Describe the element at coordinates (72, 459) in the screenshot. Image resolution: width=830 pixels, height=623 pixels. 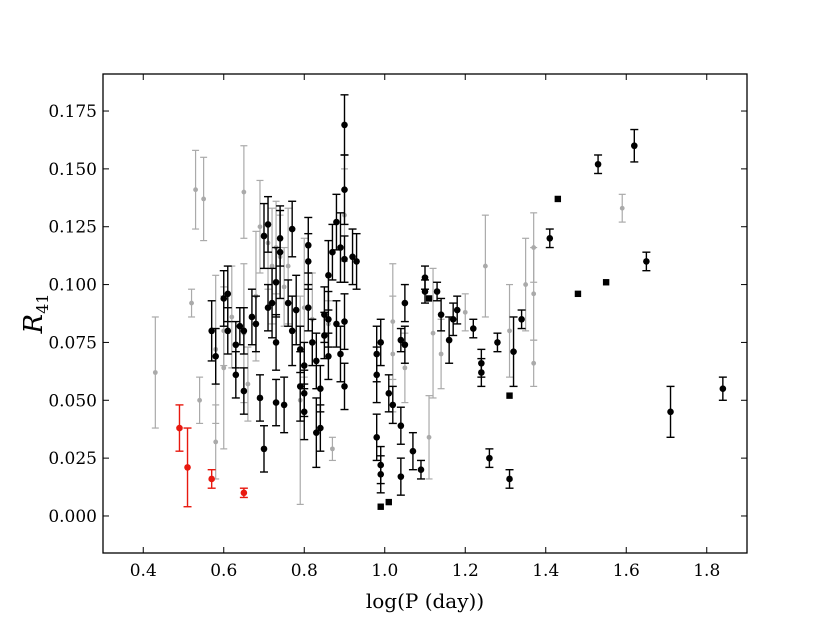
I see `y-tick-label: 0.025` at that location.